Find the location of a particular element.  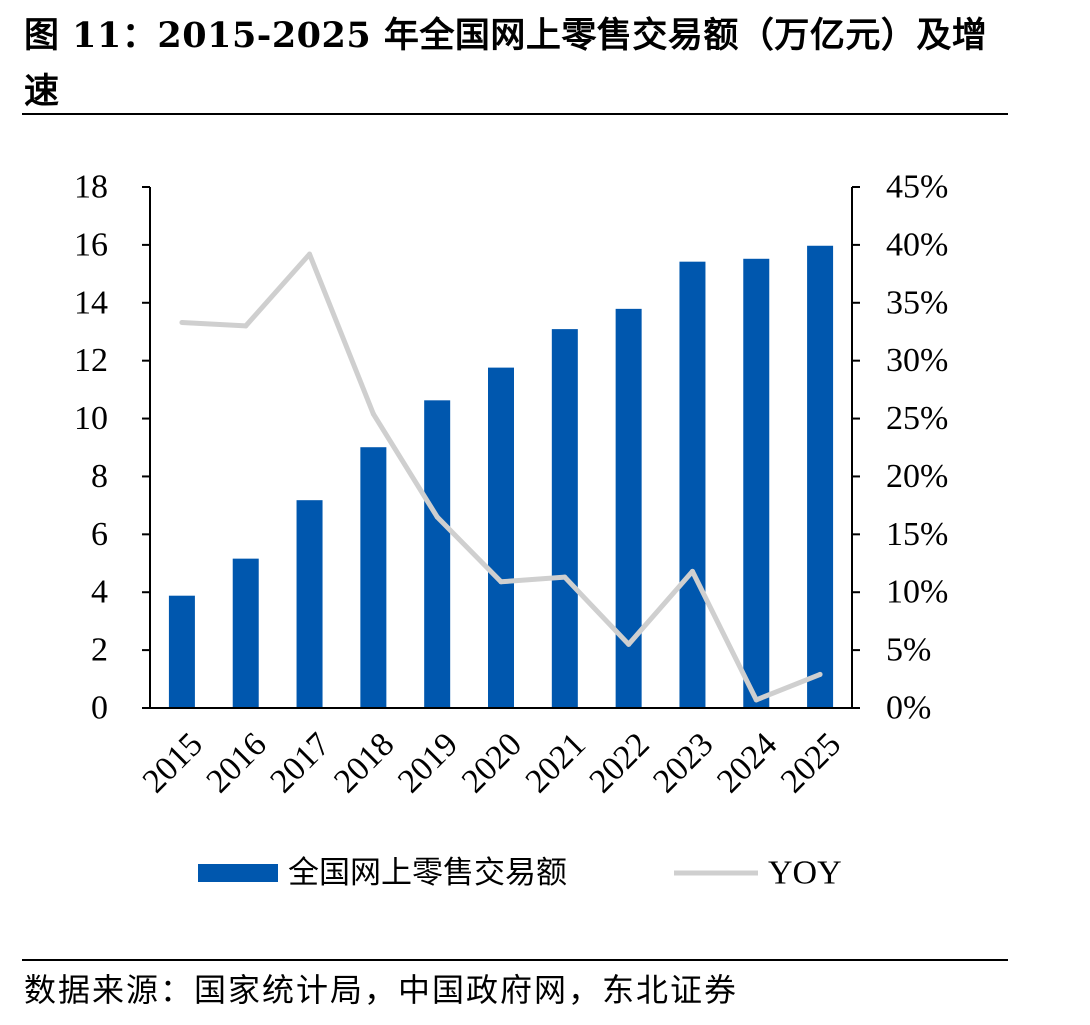

legend-label-line: YOY is located at coordinates (805, 873).